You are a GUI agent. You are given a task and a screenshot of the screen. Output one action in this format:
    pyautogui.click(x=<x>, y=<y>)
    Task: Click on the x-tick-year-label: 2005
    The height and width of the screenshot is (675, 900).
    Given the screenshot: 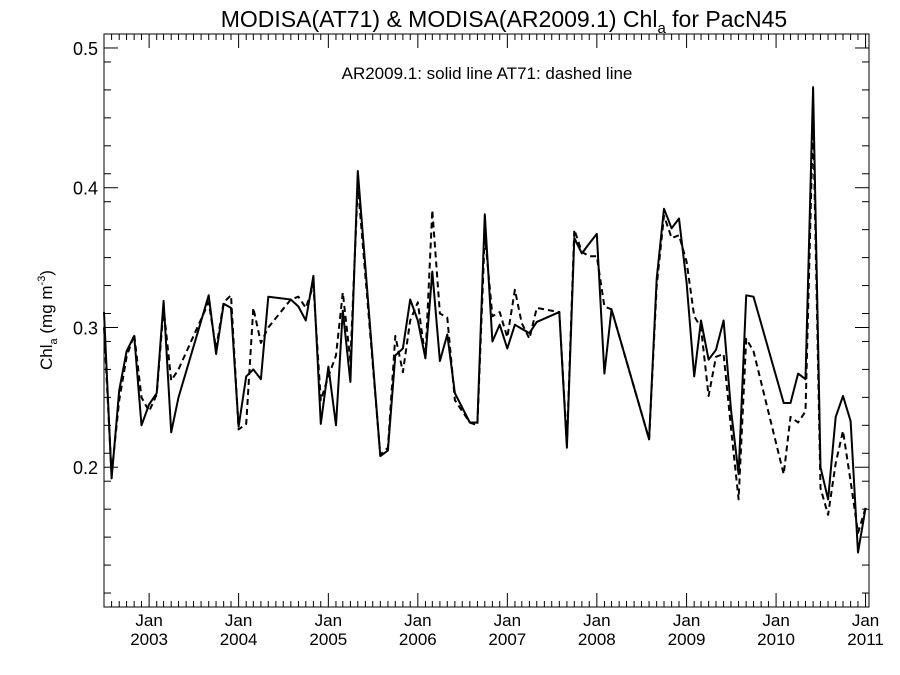 What is the action you would take?
    pyautogui.click(x=328, y=639)
    